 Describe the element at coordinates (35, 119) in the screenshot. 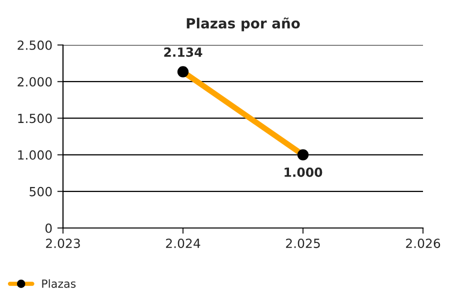

I see `y-tick-label: 1.500` at that location.